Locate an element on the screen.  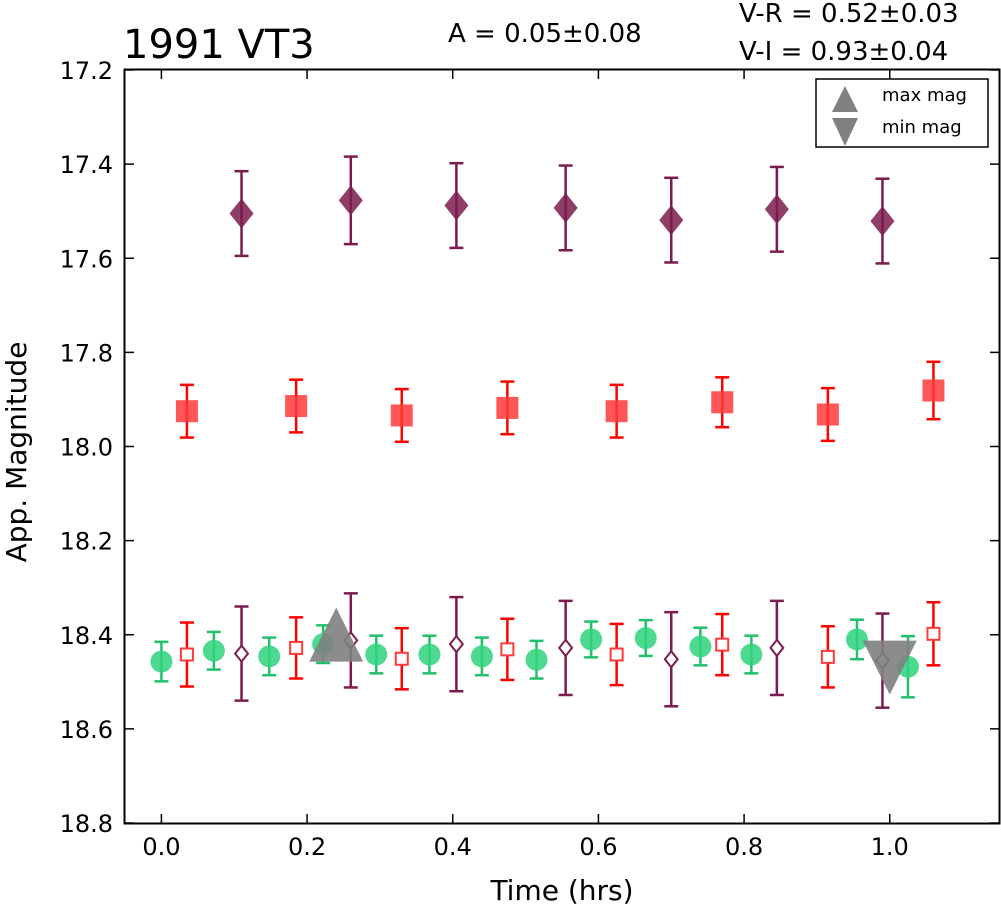
x-axis-label: Time (hrs) is located at coordinates (561, 889).